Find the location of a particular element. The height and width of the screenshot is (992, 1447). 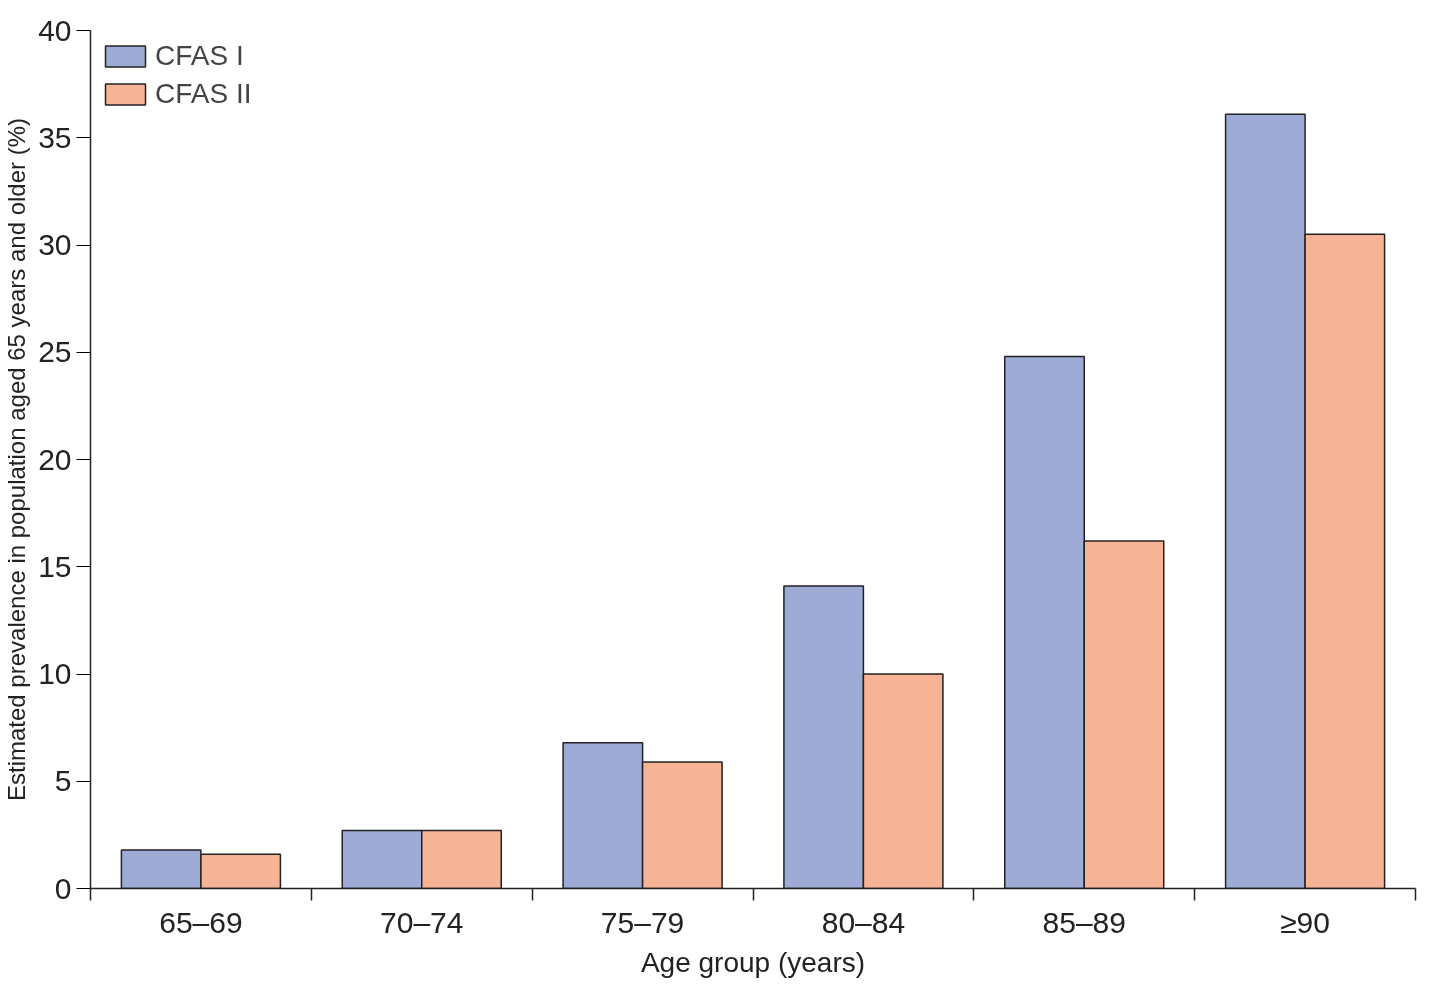

x-tick-label: 70–74 is located at coordinates (422, 922).